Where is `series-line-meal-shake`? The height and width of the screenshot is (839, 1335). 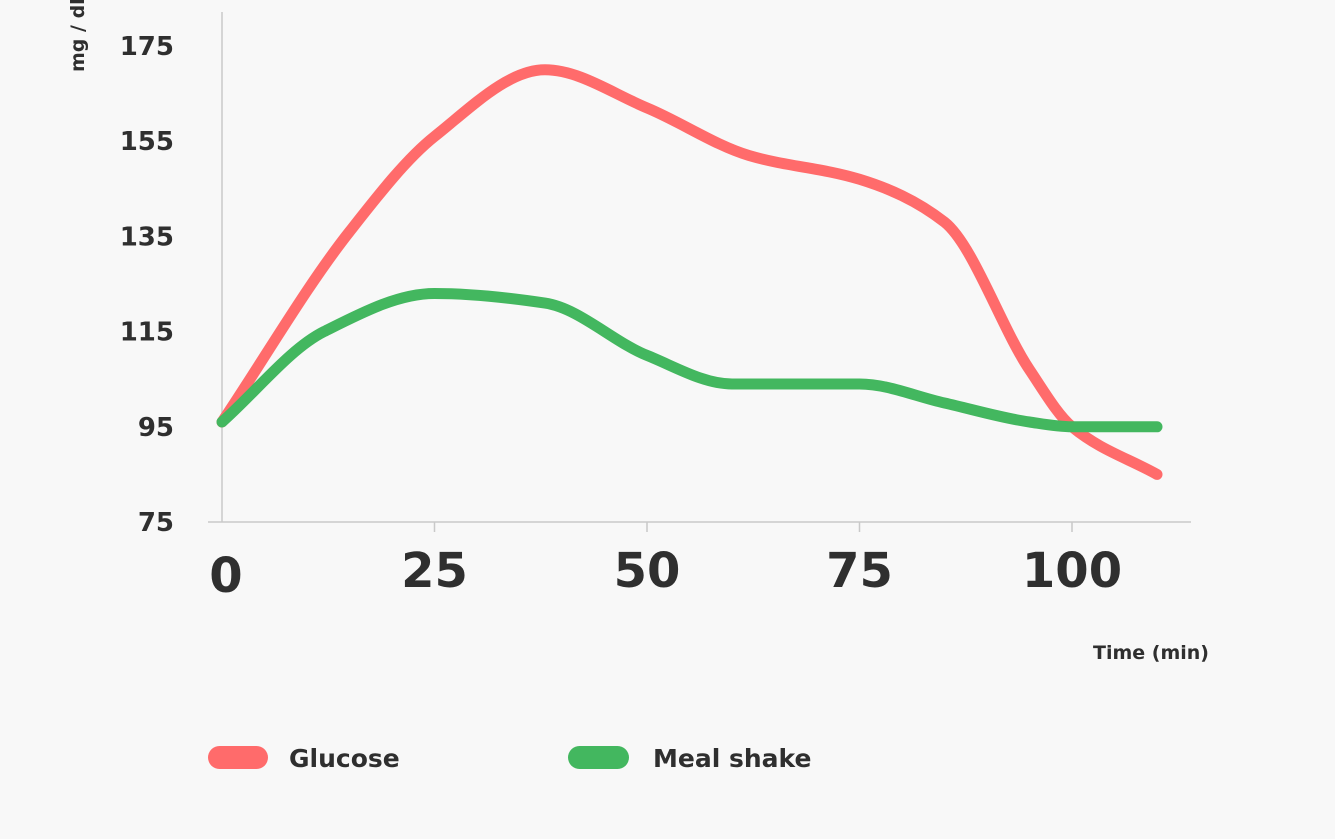
series-line-meal-shake is located at coordinates (689, 360).